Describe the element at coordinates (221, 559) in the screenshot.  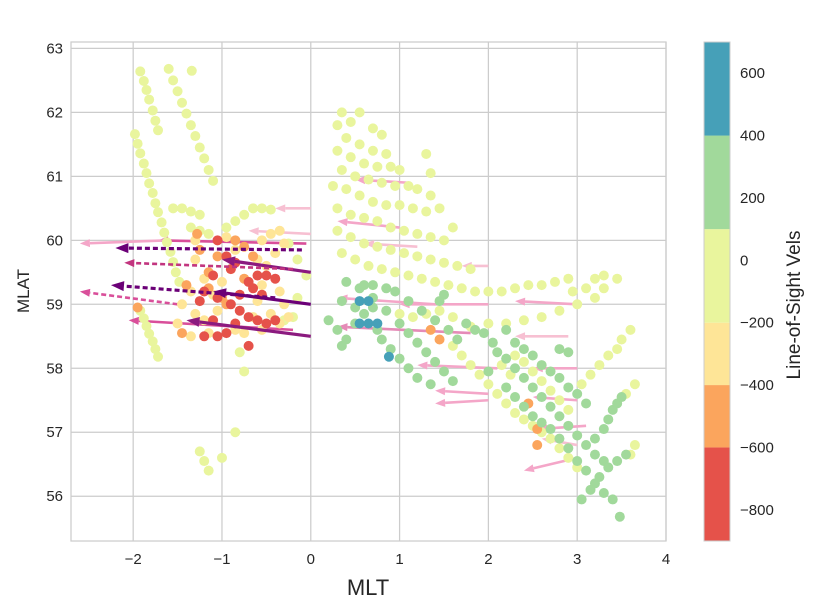
I see `x-tick-label: −1` at that location.